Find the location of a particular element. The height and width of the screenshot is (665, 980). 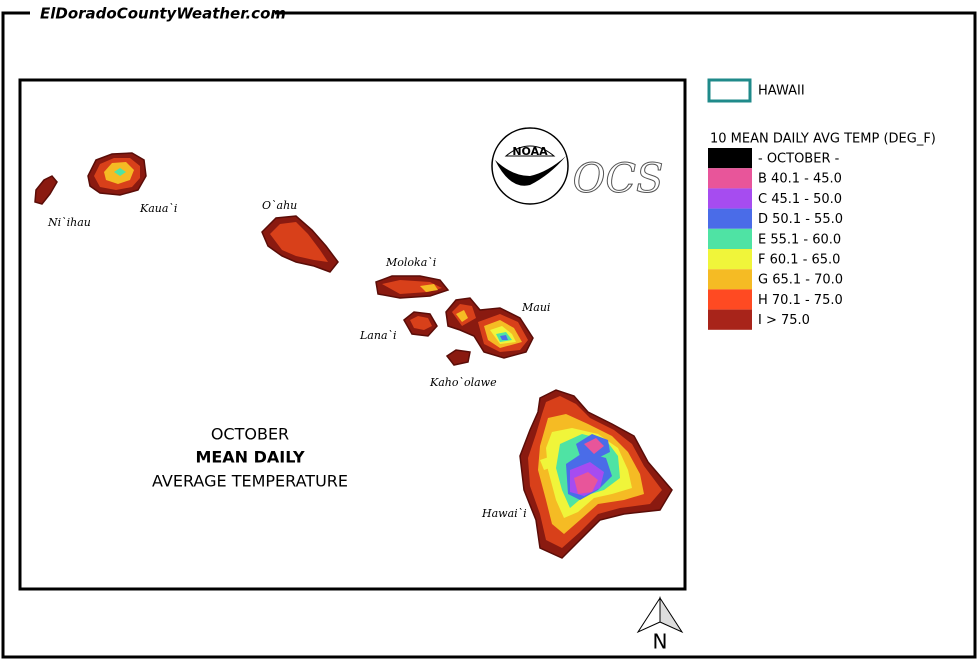

island-label: Moloka`i is located at coordinates (410, 262).